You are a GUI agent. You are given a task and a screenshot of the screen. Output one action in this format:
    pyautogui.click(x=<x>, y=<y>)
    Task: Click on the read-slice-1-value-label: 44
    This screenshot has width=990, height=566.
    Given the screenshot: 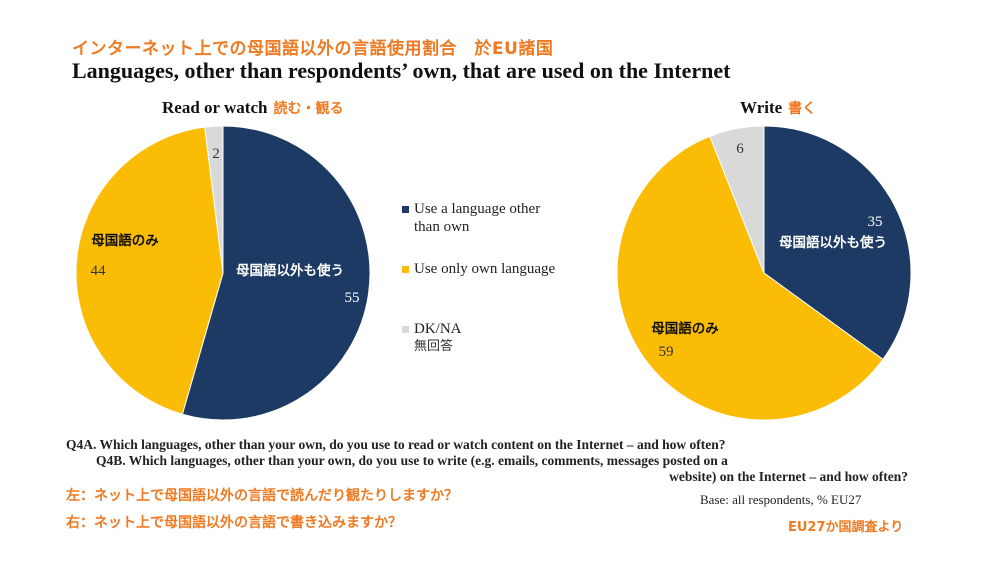 What is the action you would take?
    pyautogui.click(x=99, y=271)
    